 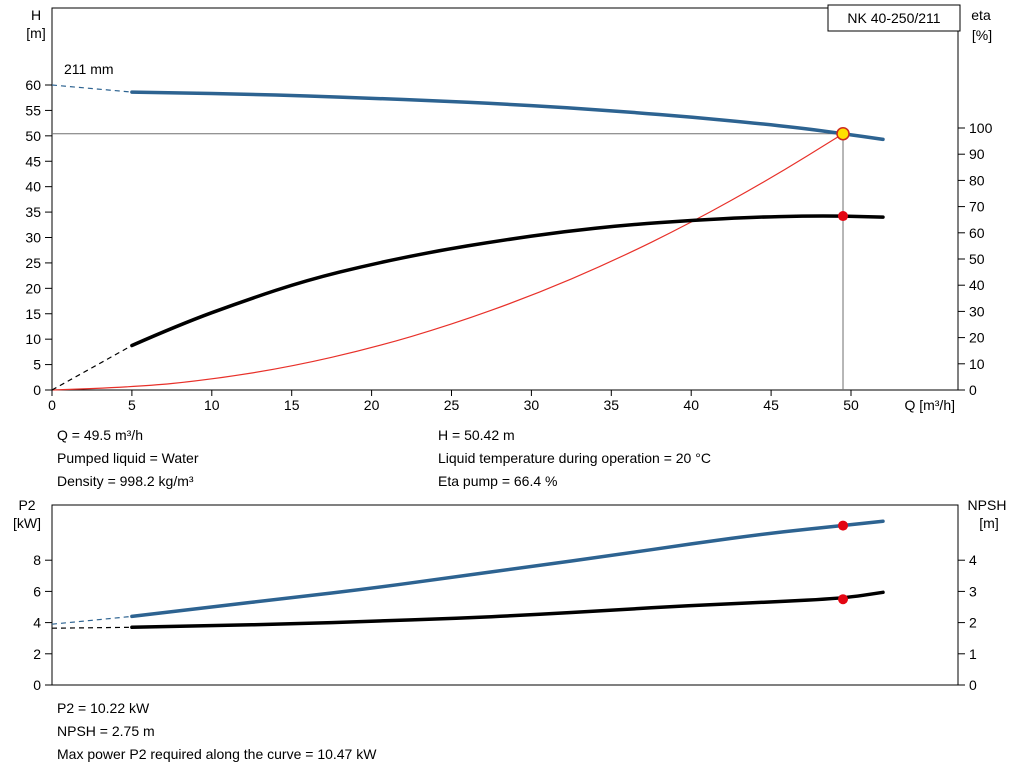 I want to click on right-axis-tick-label: 1, so click(x=973, y=654).